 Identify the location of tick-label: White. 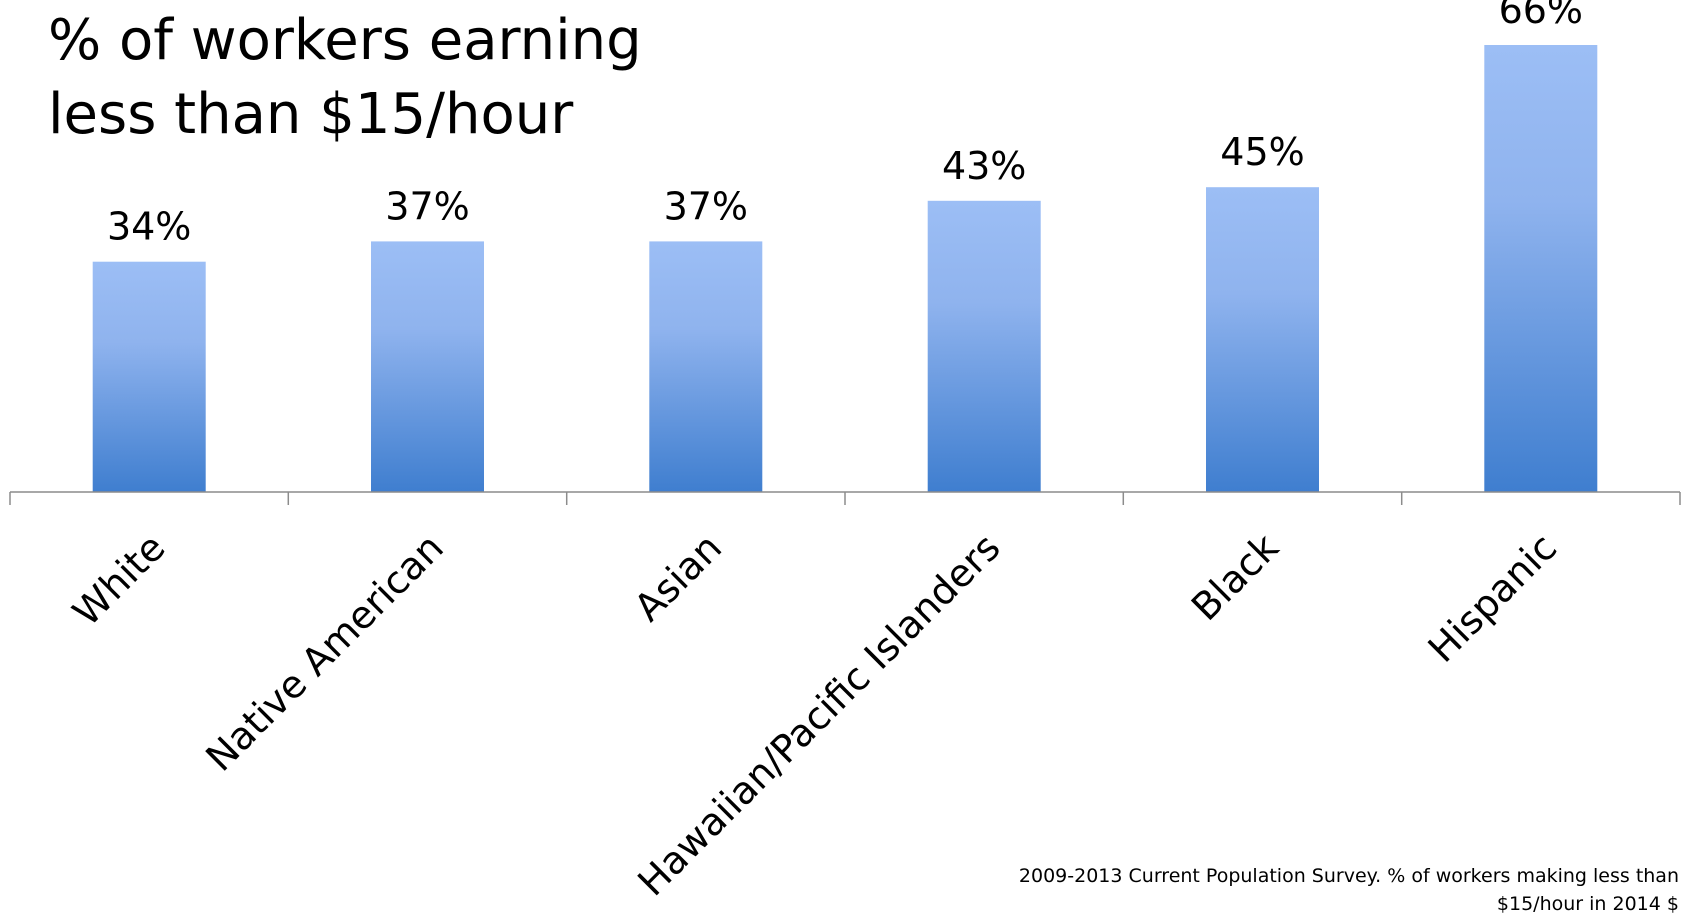
(118, 579).